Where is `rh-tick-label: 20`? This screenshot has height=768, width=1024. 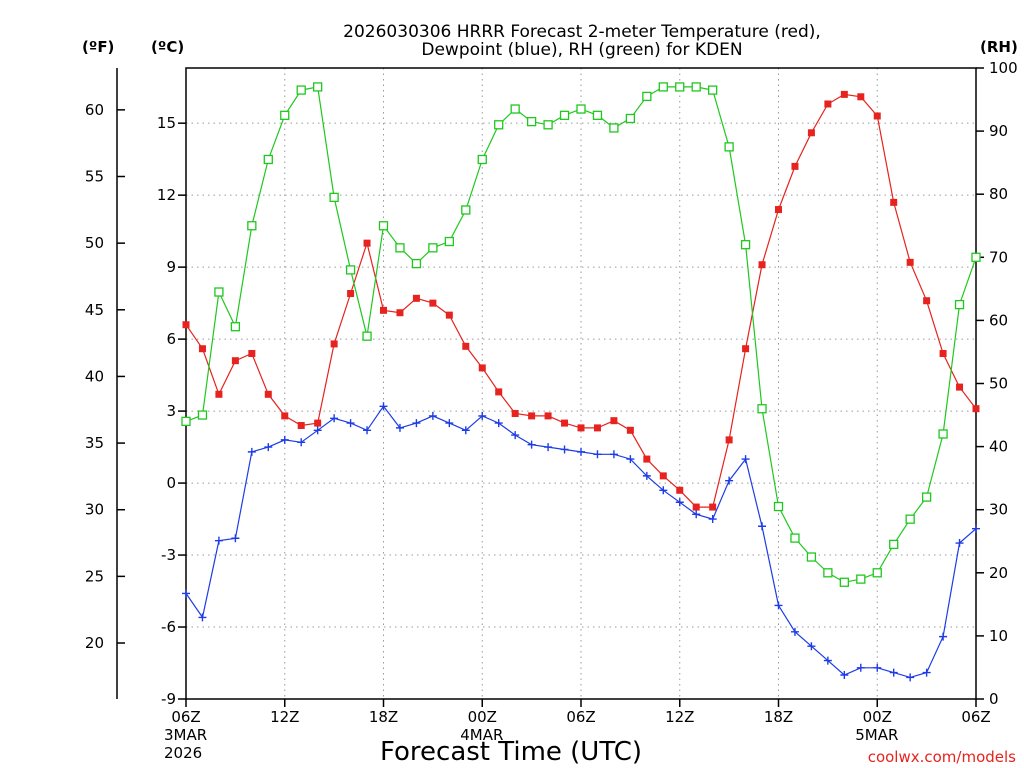 rh-tick-label: 20 is located at coordinates (998, 573).